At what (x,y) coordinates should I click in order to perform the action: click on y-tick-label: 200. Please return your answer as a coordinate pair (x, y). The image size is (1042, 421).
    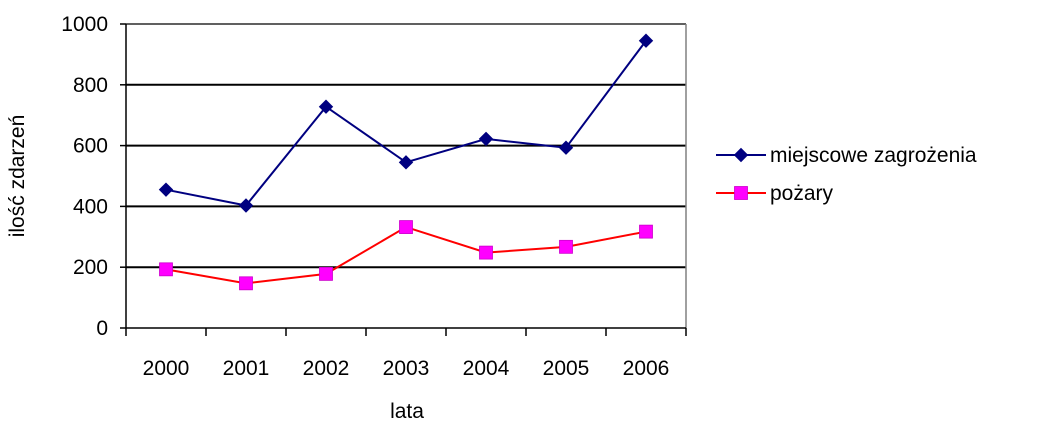
    Looking at the image, I should click on (90, 267).